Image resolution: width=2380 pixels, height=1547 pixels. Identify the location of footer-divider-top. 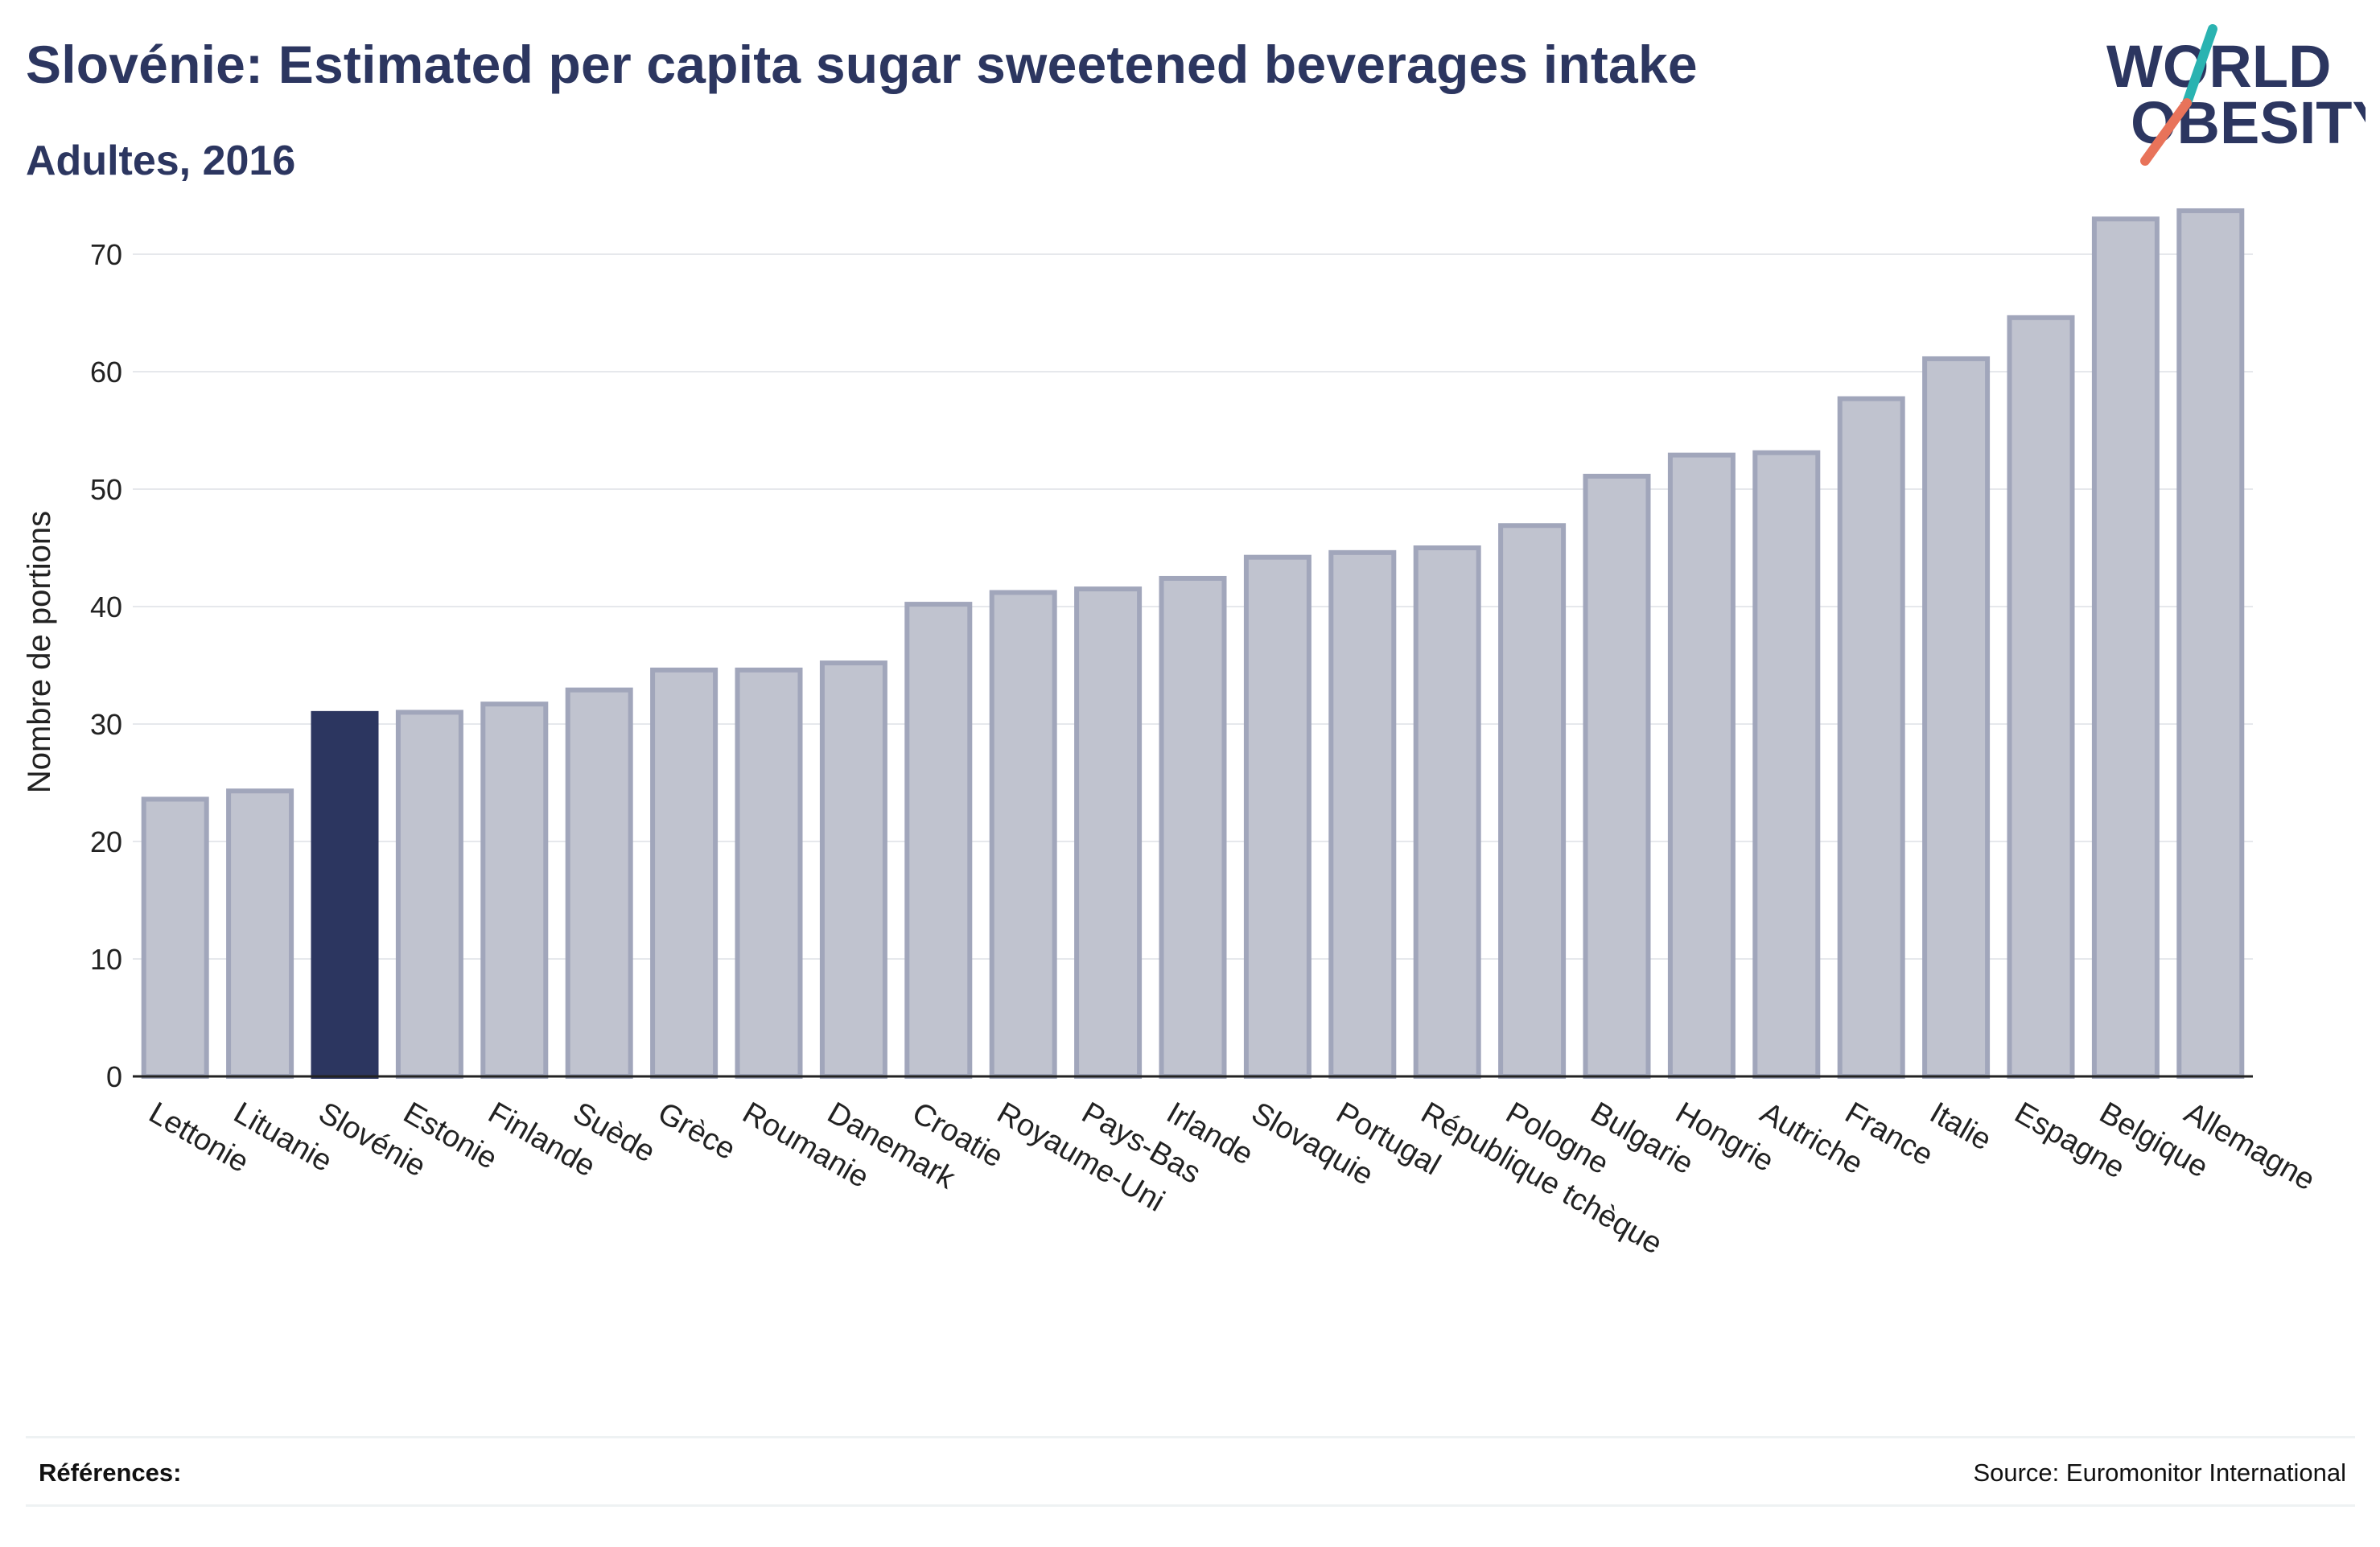
(1190, 1437).